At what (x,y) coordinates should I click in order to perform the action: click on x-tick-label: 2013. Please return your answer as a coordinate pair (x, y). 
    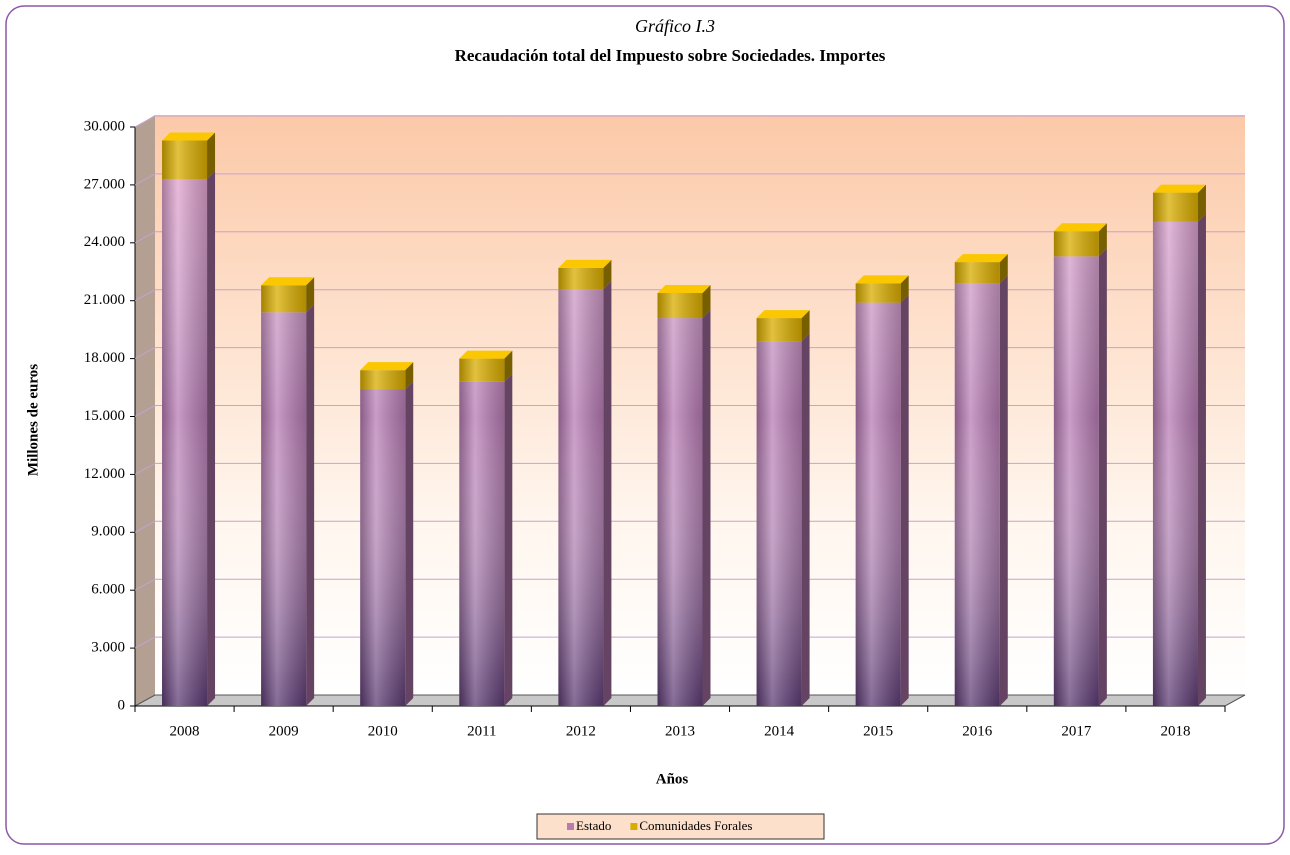
    Looking at the image, I should click on (680, 731).